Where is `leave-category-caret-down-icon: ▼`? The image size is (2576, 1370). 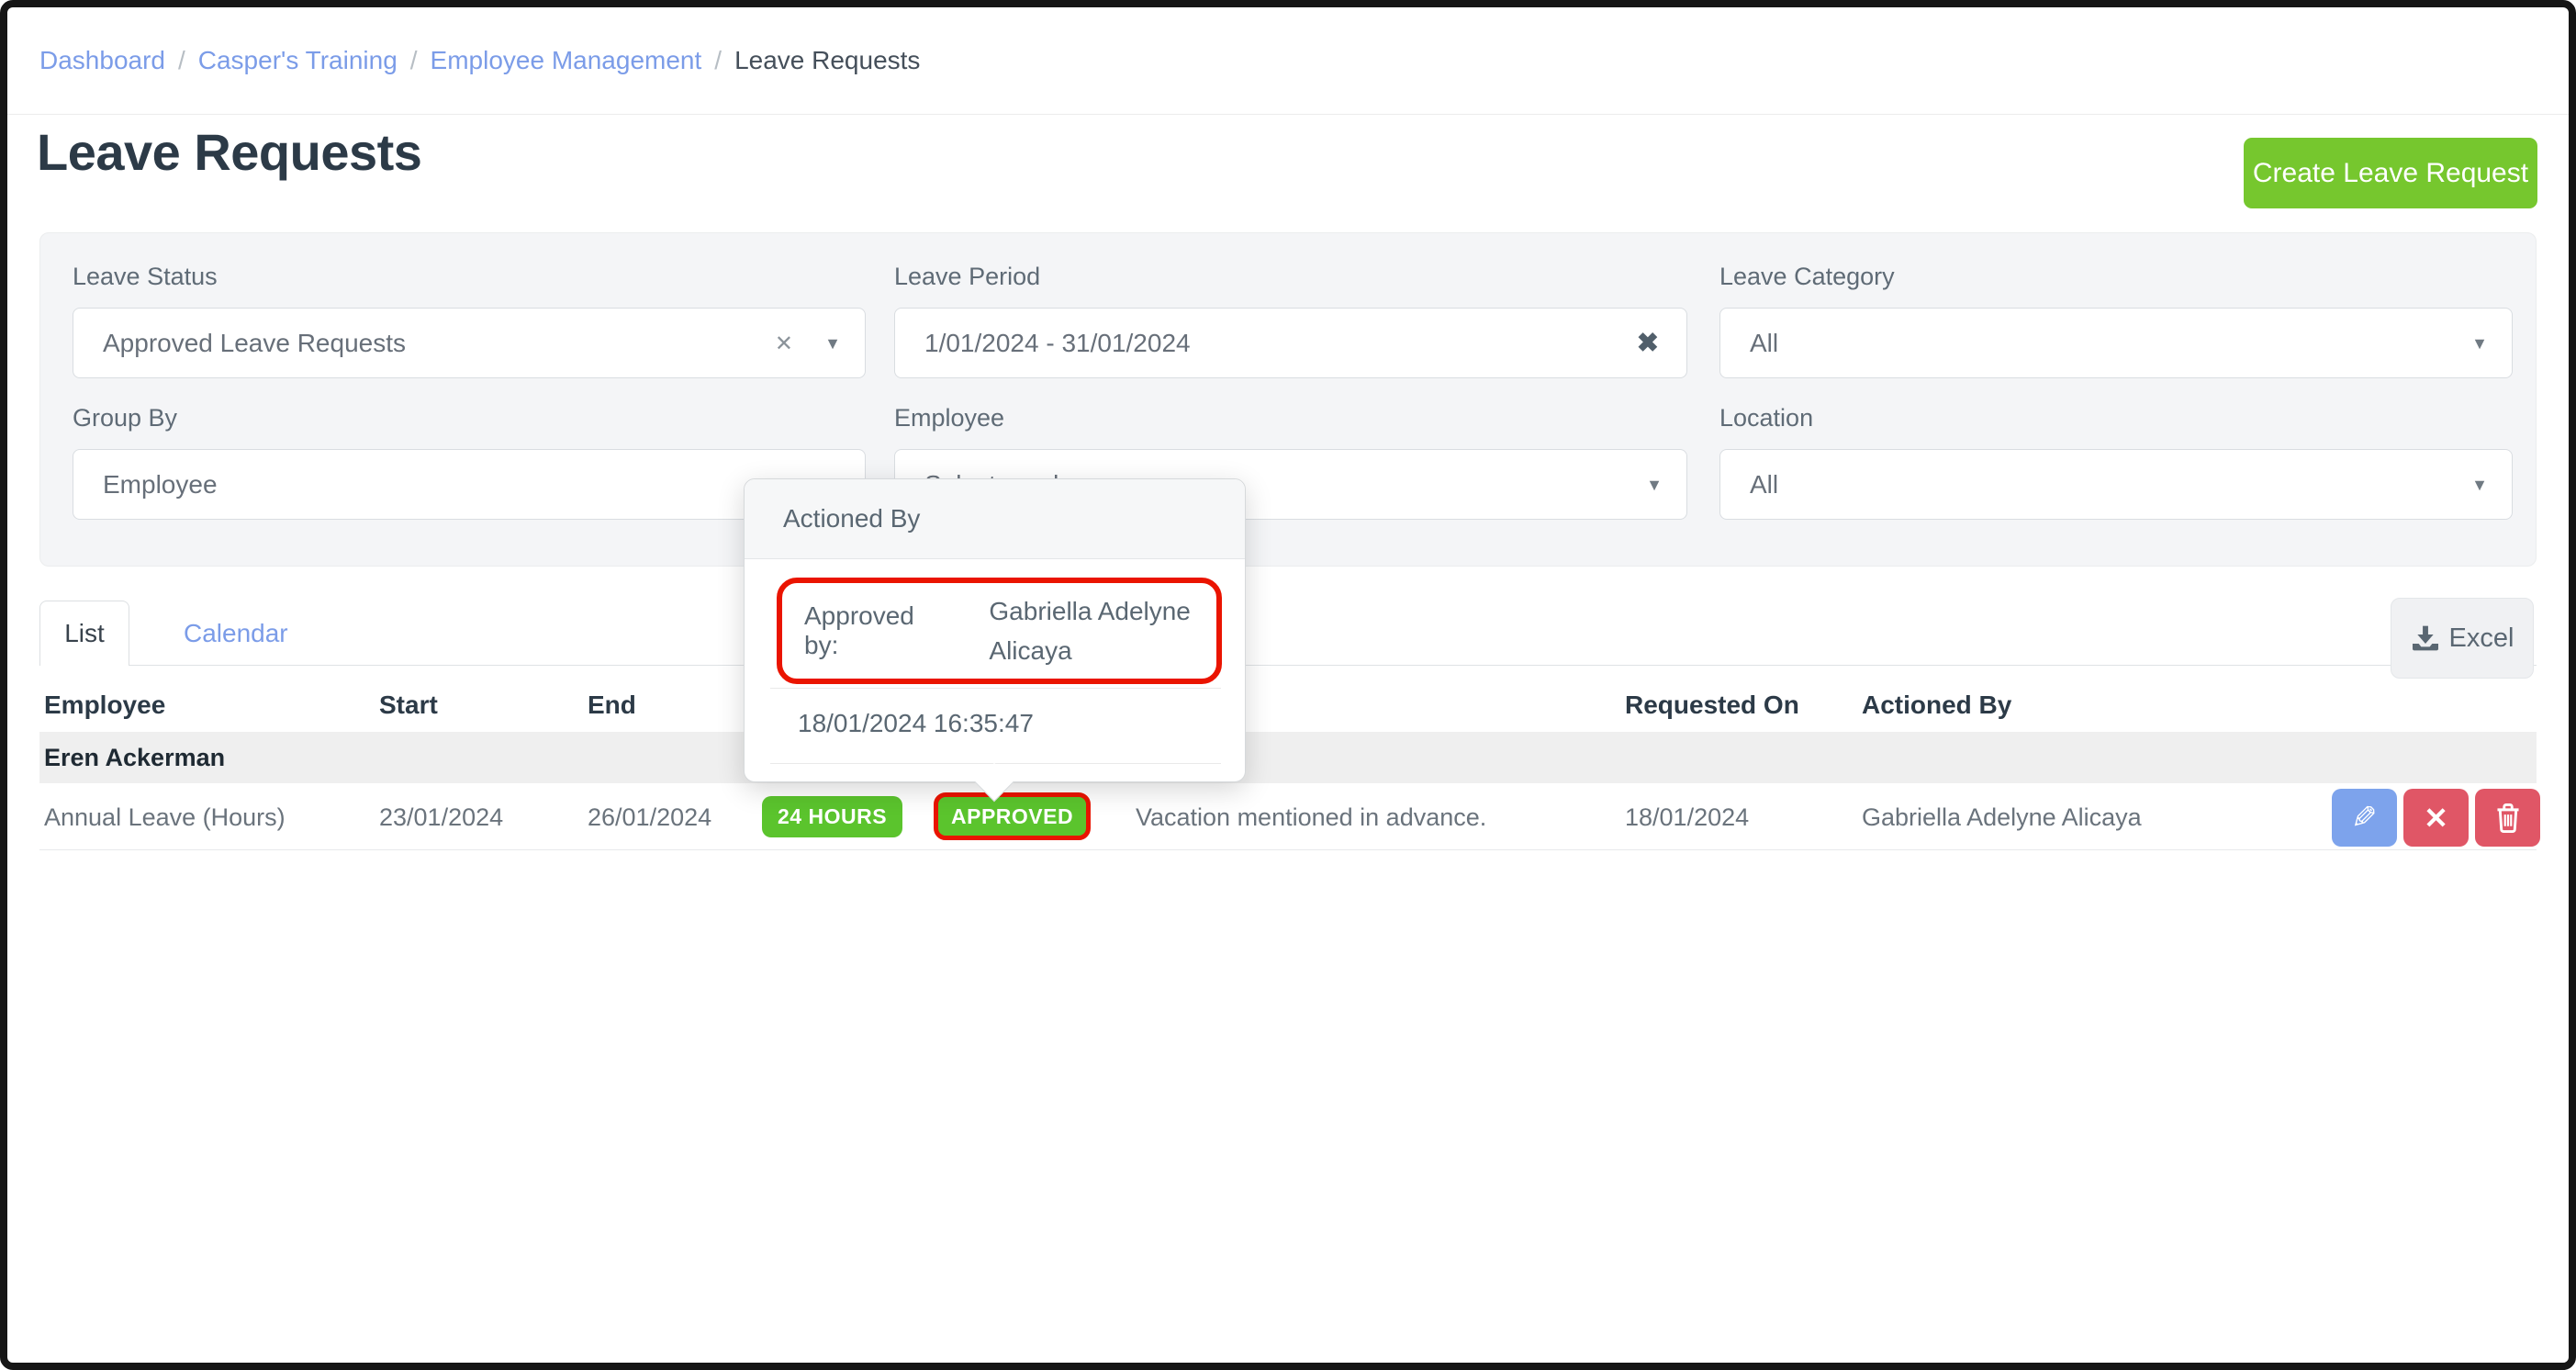
leave-category-caret-down-icon: ▼ is located at coordinates (2479, 343).